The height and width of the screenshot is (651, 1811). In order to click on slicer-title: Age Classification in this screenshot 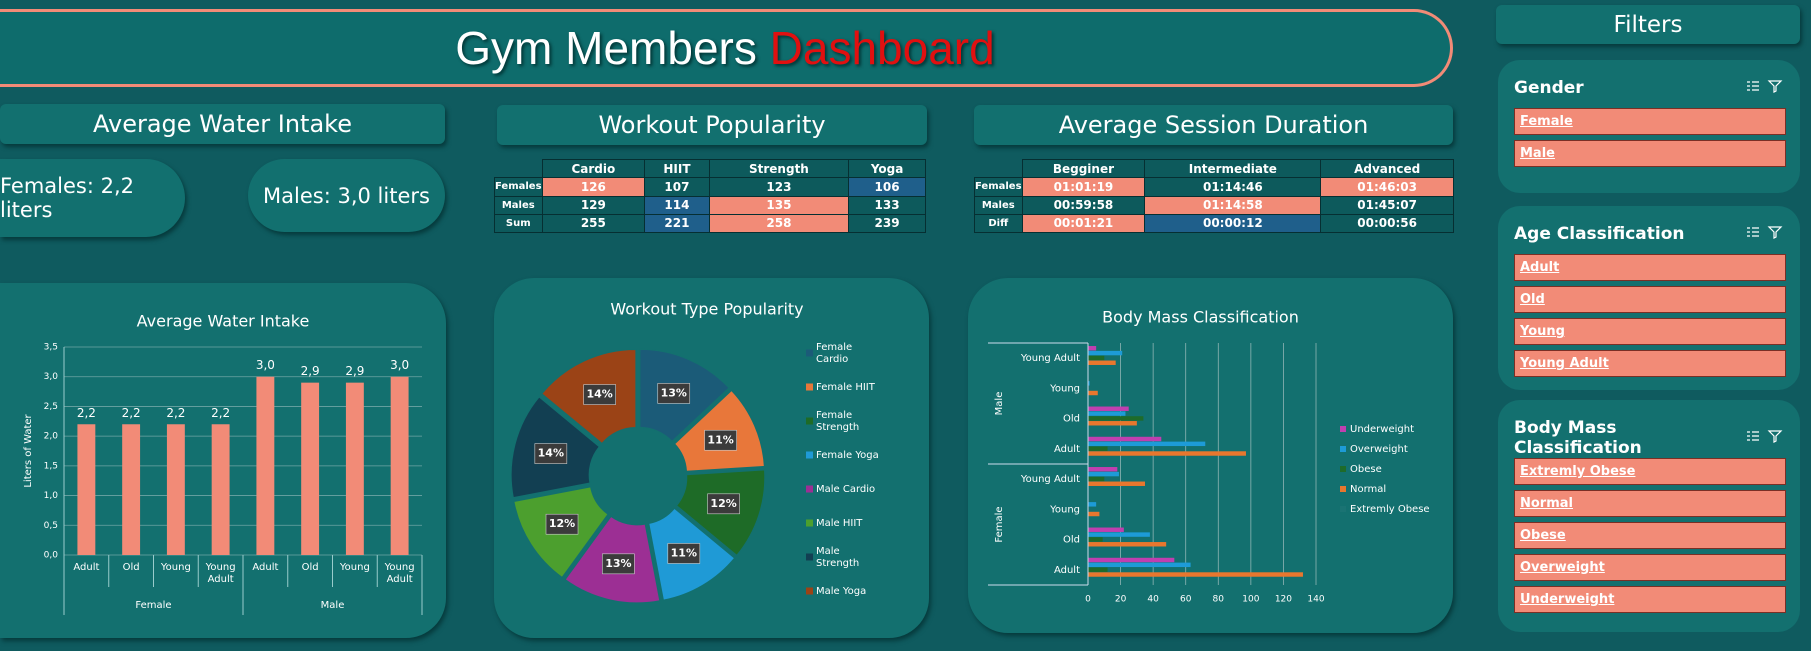, I will do `click(1599, 234)`.